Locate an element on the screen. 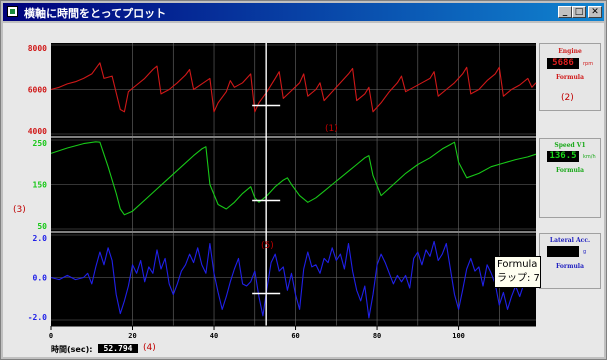 Image resolution: width=607 pixels, height=360 pixels. annotation-3: (3) is located at coordinates (19, 210).